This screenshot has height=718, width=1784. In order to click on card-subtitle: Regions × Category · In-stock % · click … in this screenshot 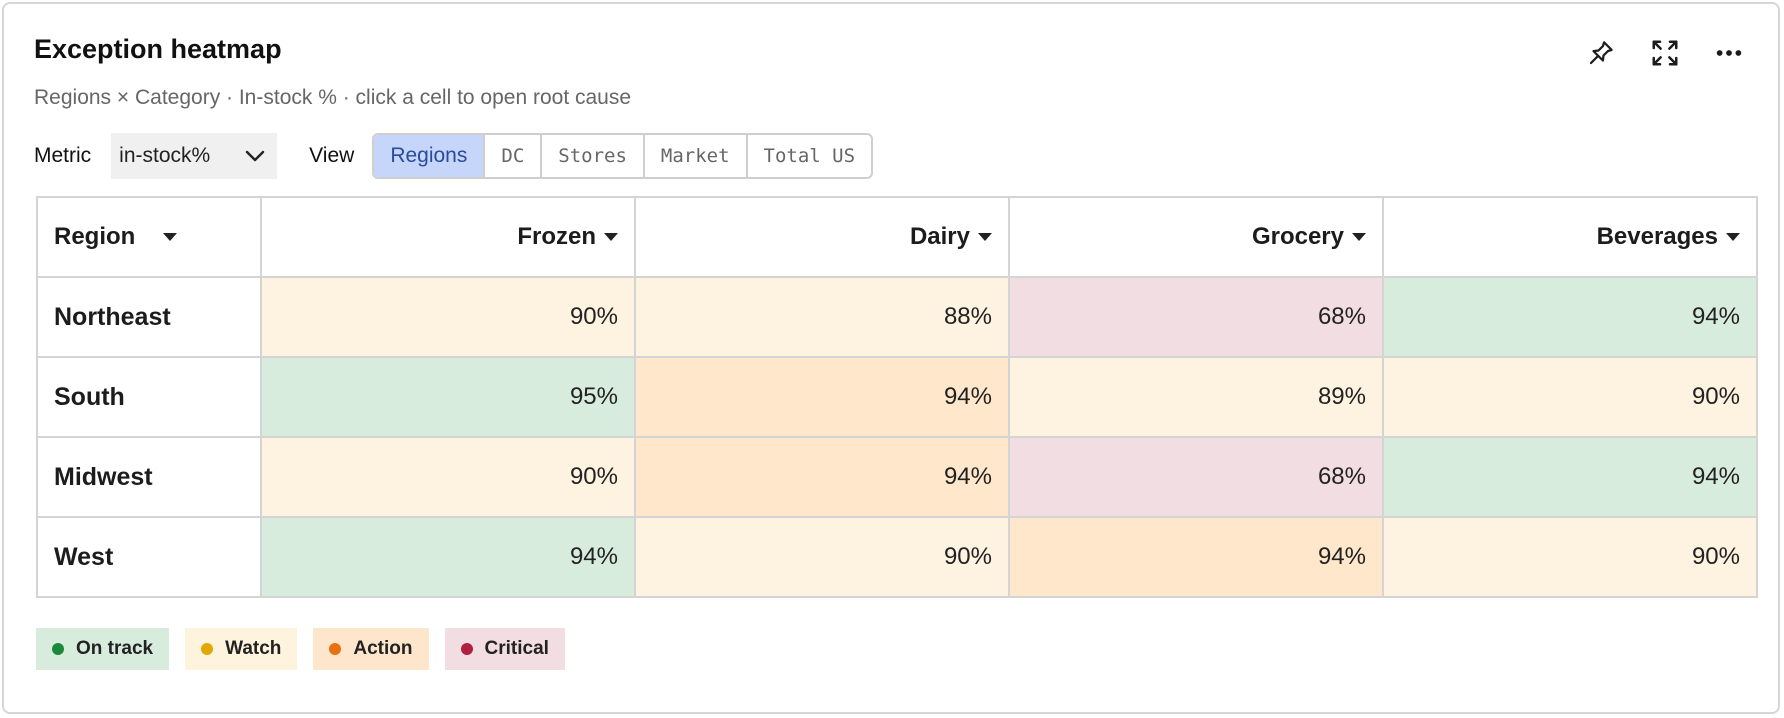, I will do `click(333, 97)`.